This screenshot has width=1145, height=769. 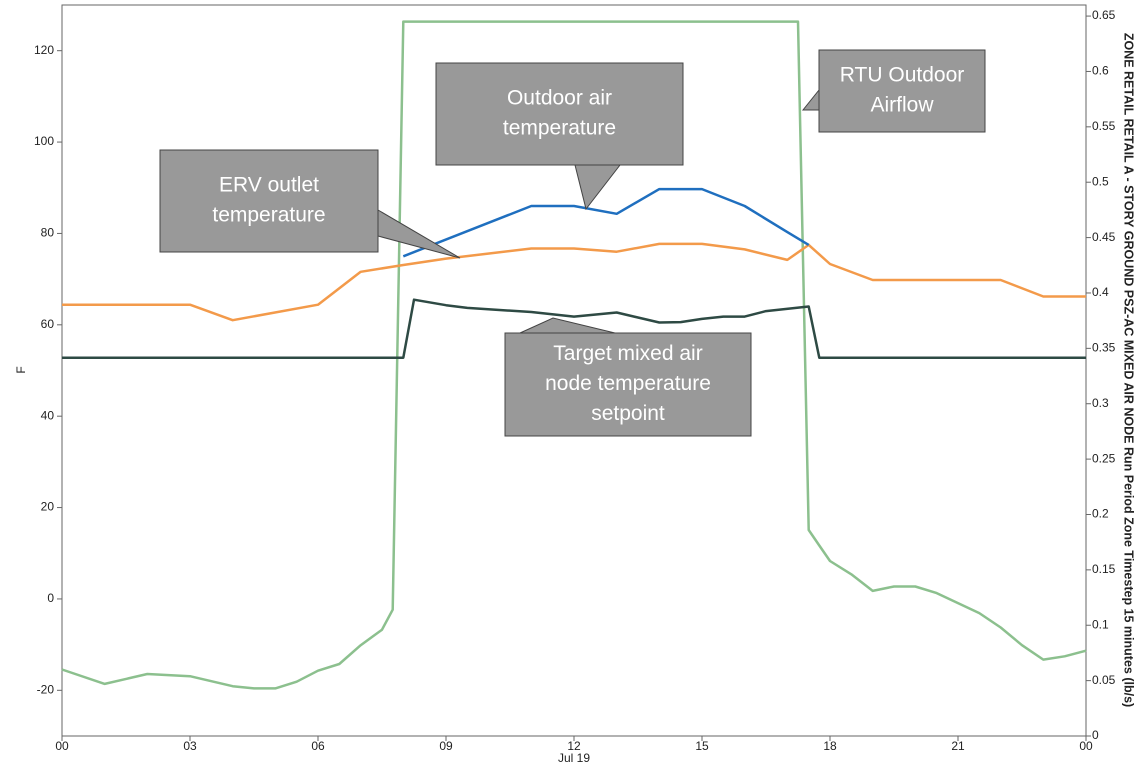 I want to click on y-tick-label: 40, so click(x=48, y=415).